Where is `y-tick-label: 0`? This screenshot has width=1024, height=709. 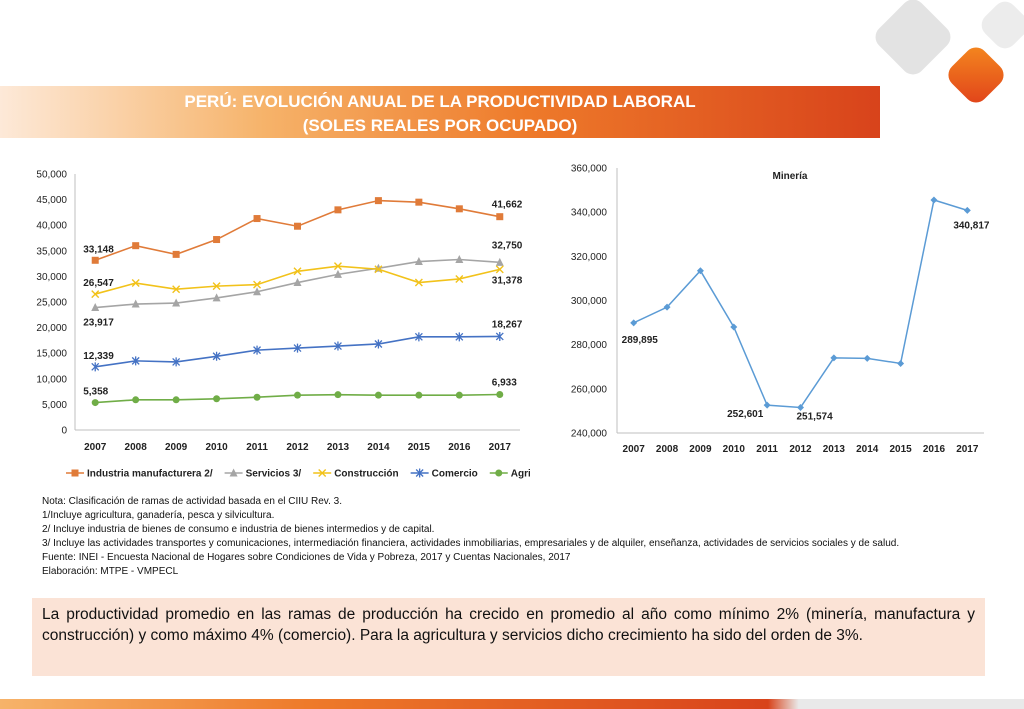
y-tick-label: 0 is located at coordinates (64, 431).